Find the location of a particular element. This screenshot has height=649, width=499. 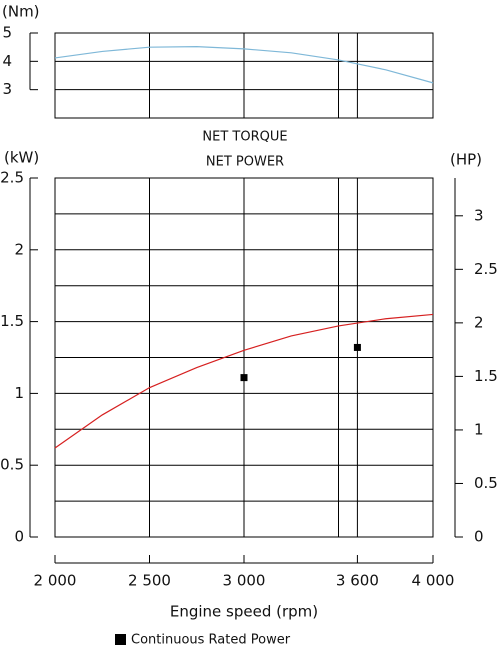

y-tick-label: 2.5 is located at coordinates (12, 178).